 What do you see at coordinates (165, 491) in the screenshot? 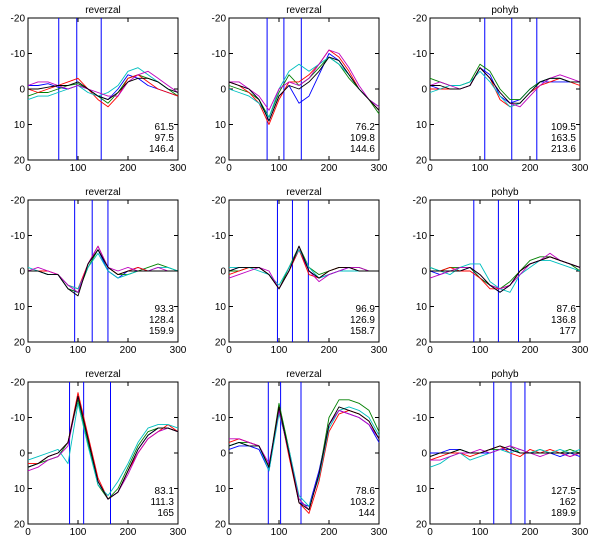
I see `latency-value: 83.1` at bounding box center [165, 491].